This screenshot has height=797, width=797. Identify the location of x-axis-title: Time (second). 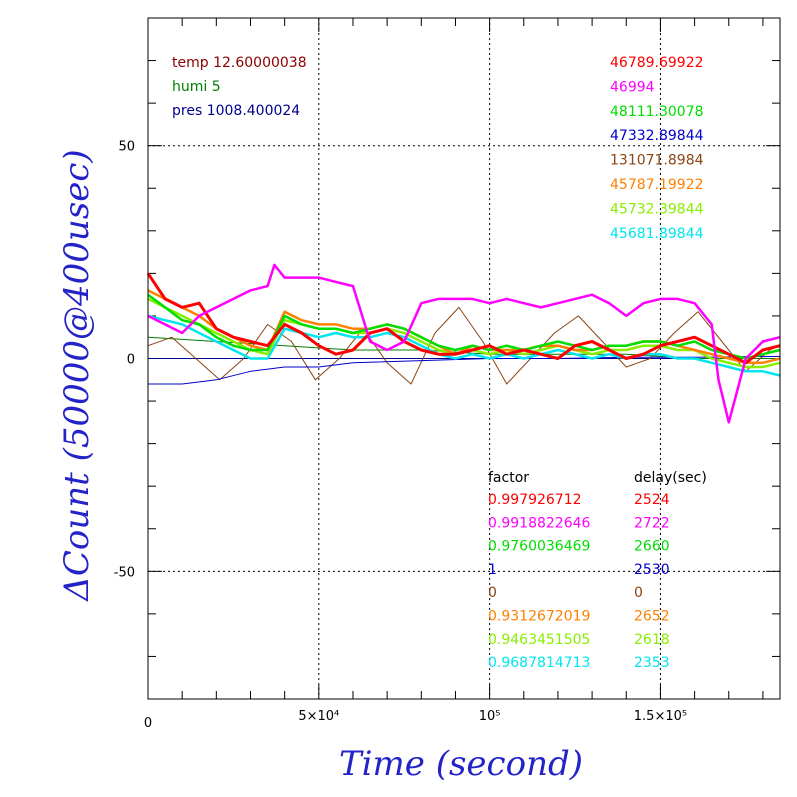
(461, 764).